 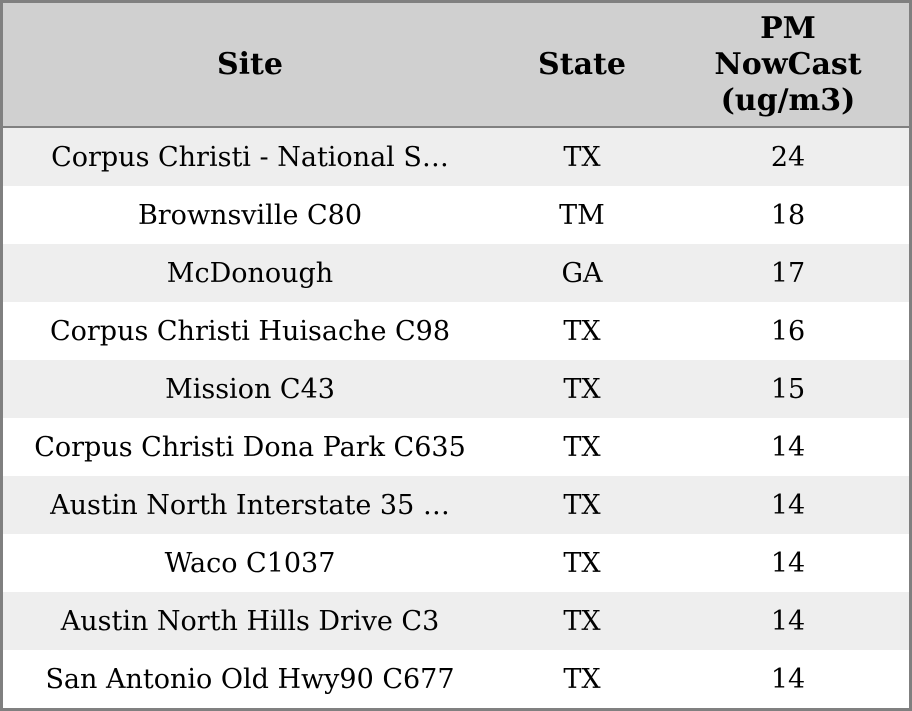 I want to click on site-cell: Brownsville C80, so click(x=250, y=215).